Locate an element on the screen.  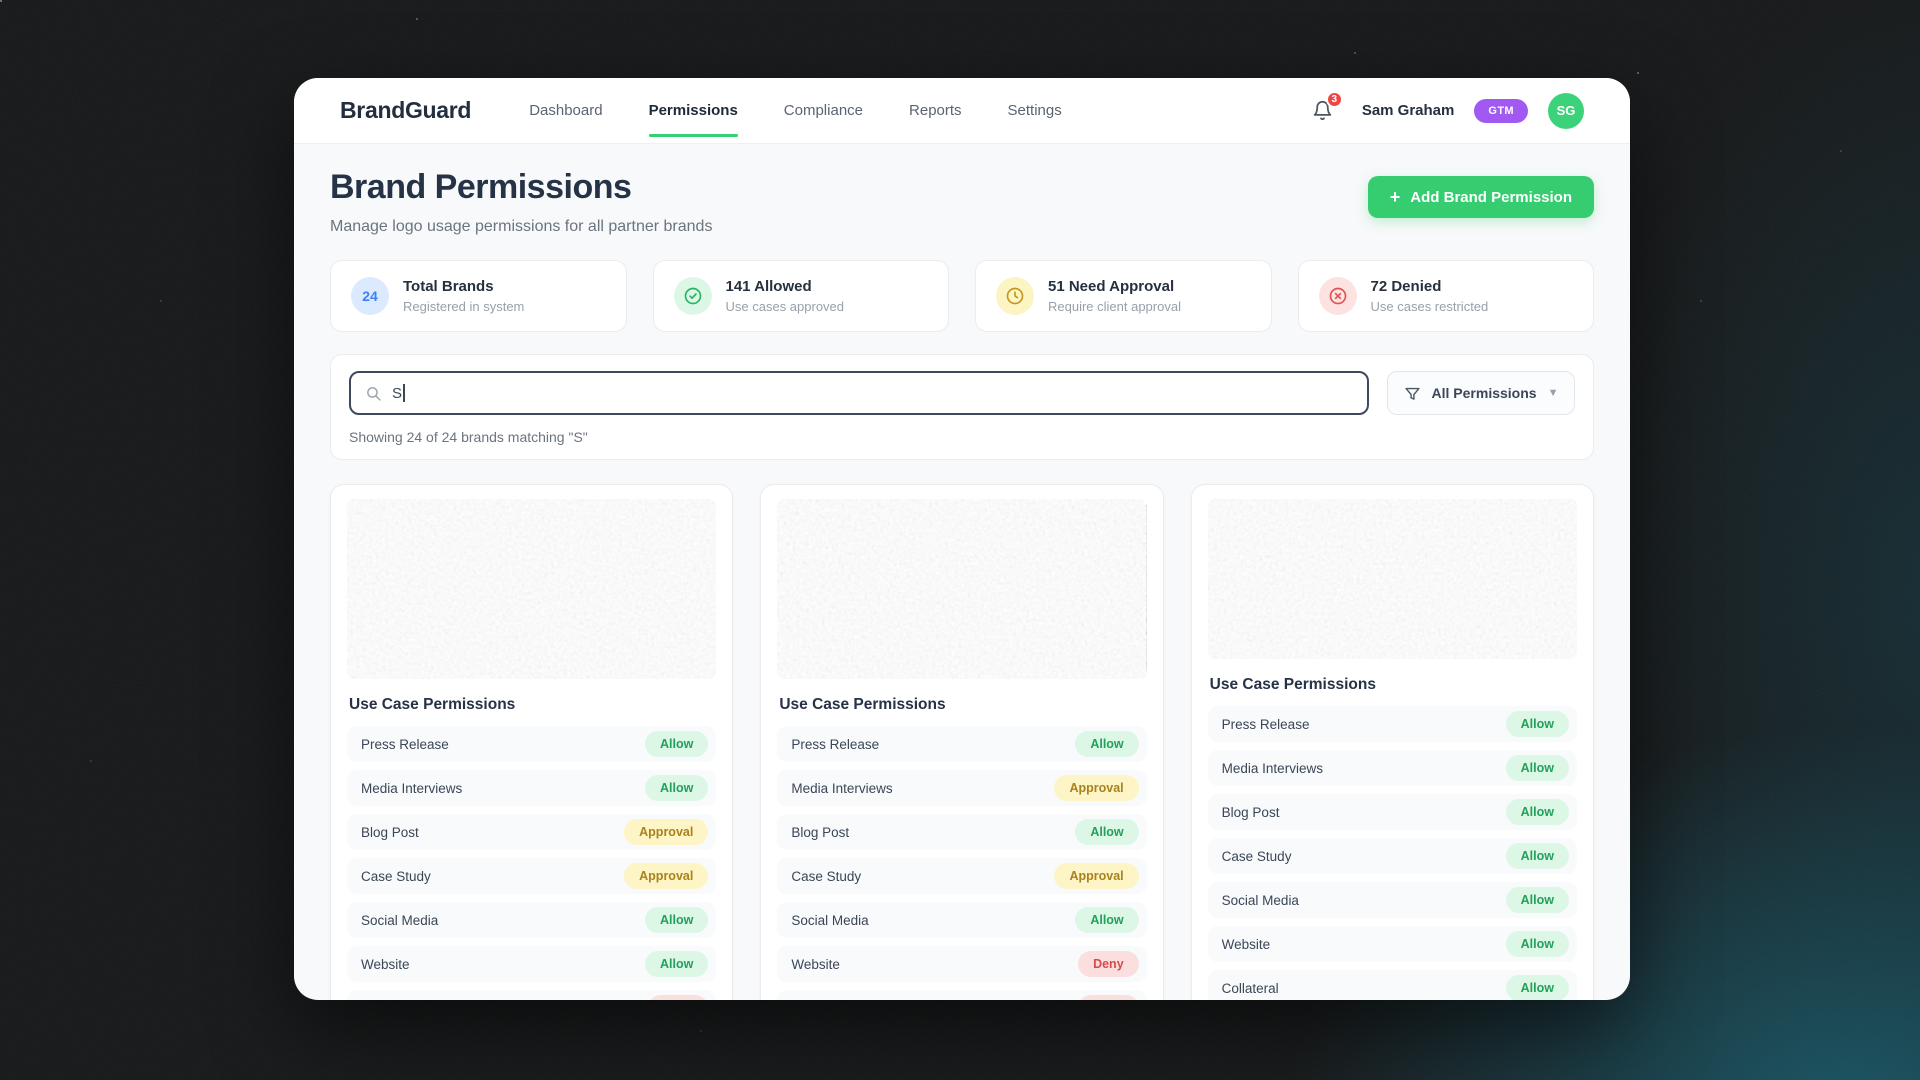
notifications-button: 3 is located at coordinates (1326, 107).